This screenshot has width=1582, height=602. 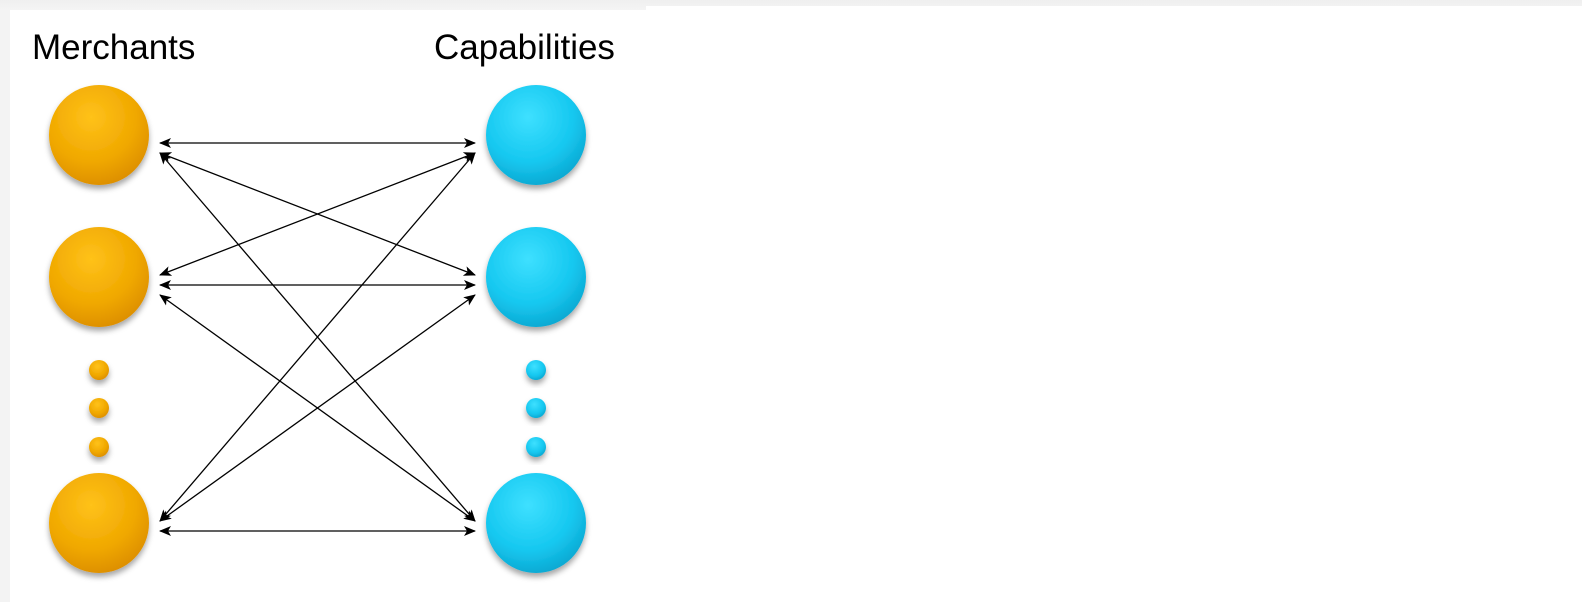 What do you see at coordinates (536, 135) in the screenshot?
I see `capability-1-node` at bounding box center [536, 135].